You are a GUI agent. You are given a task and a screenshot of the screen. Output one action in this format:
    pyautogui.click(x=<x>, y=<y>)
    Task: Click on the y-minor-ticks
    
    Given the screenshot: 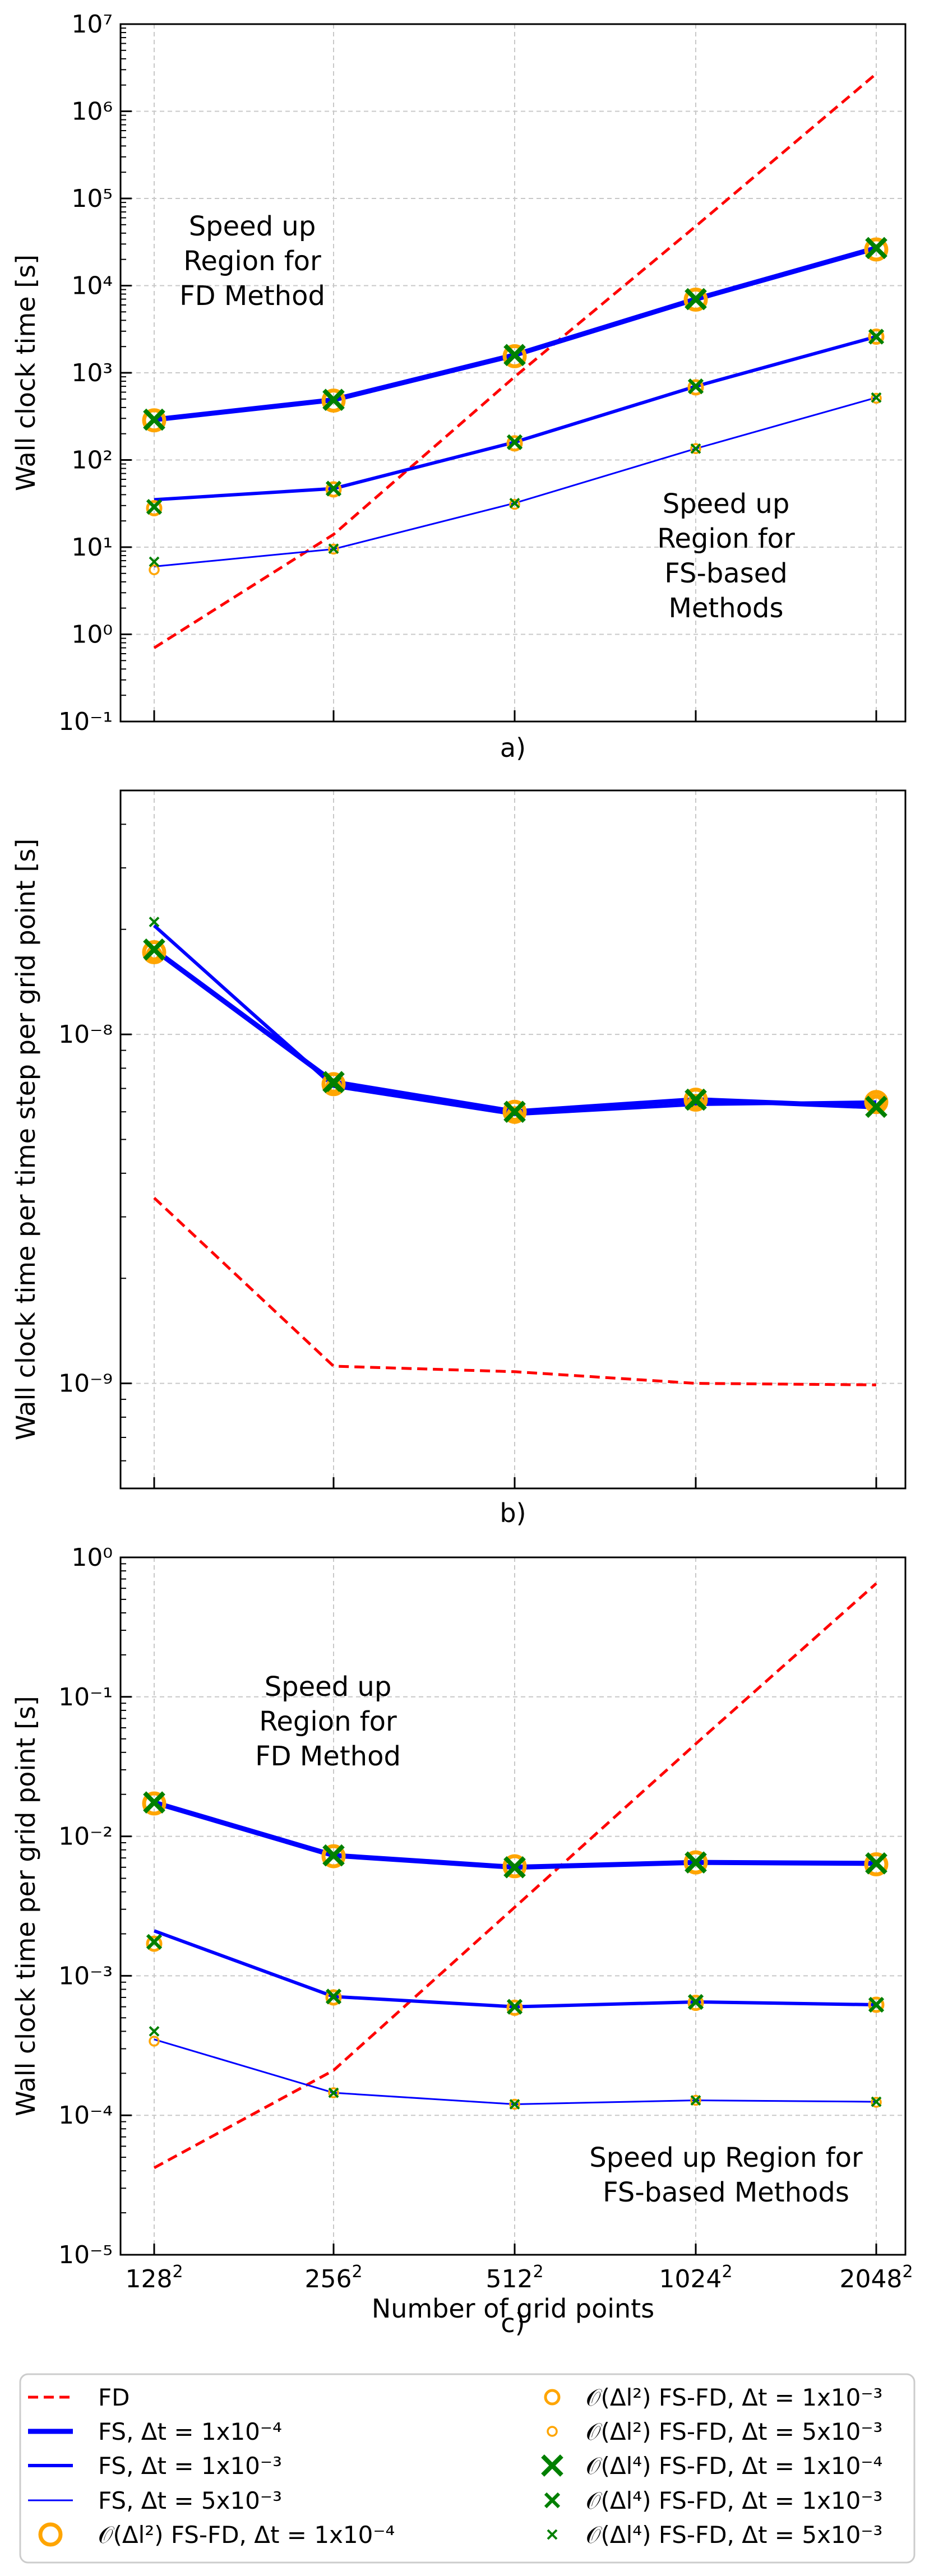 What is the action you would take?
    pyautogui.click(x=124, y=361)
    